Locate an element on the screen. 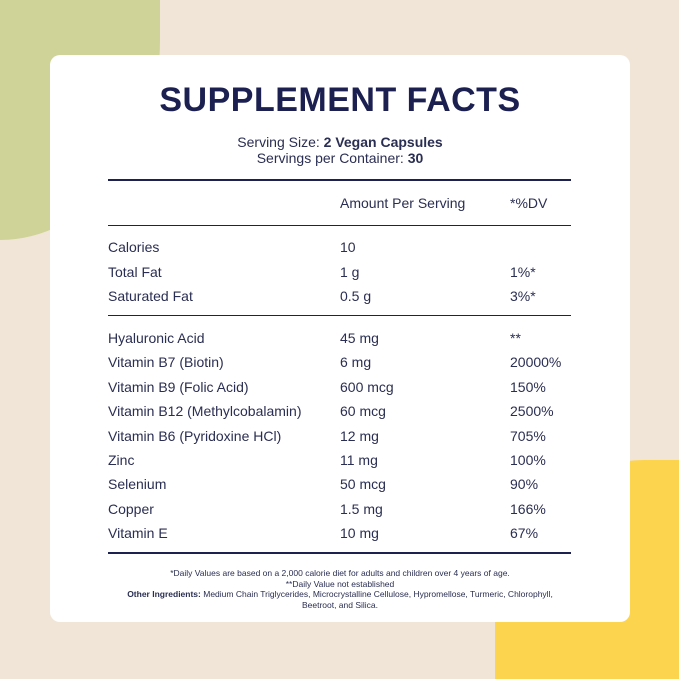  nutrient-dv: 166% is located at coordinates (528, 508).